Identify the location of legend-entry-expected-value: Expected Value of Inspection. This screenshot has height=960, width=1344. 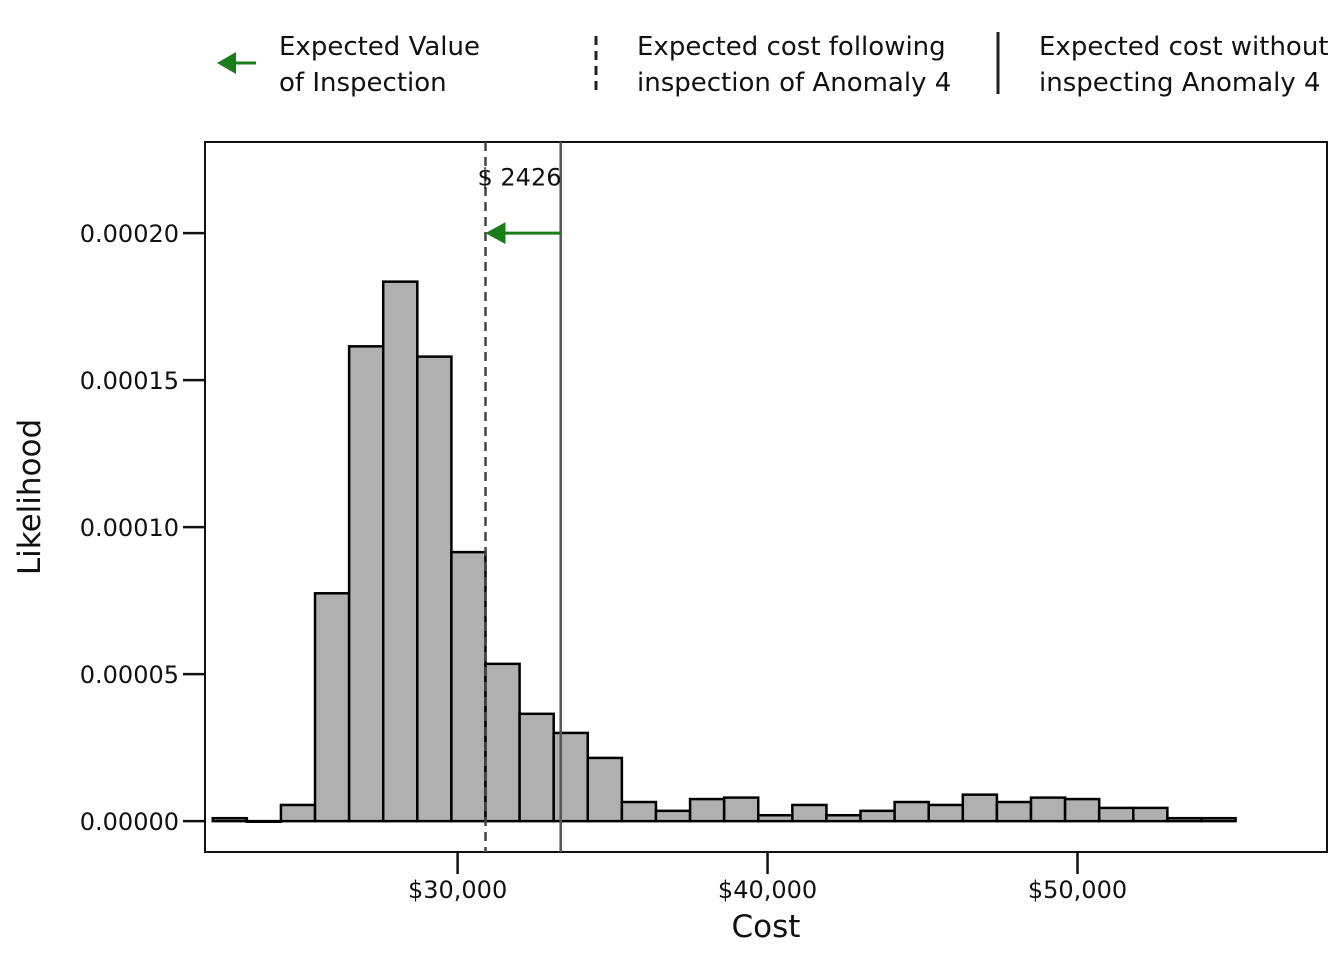
(348, 65).